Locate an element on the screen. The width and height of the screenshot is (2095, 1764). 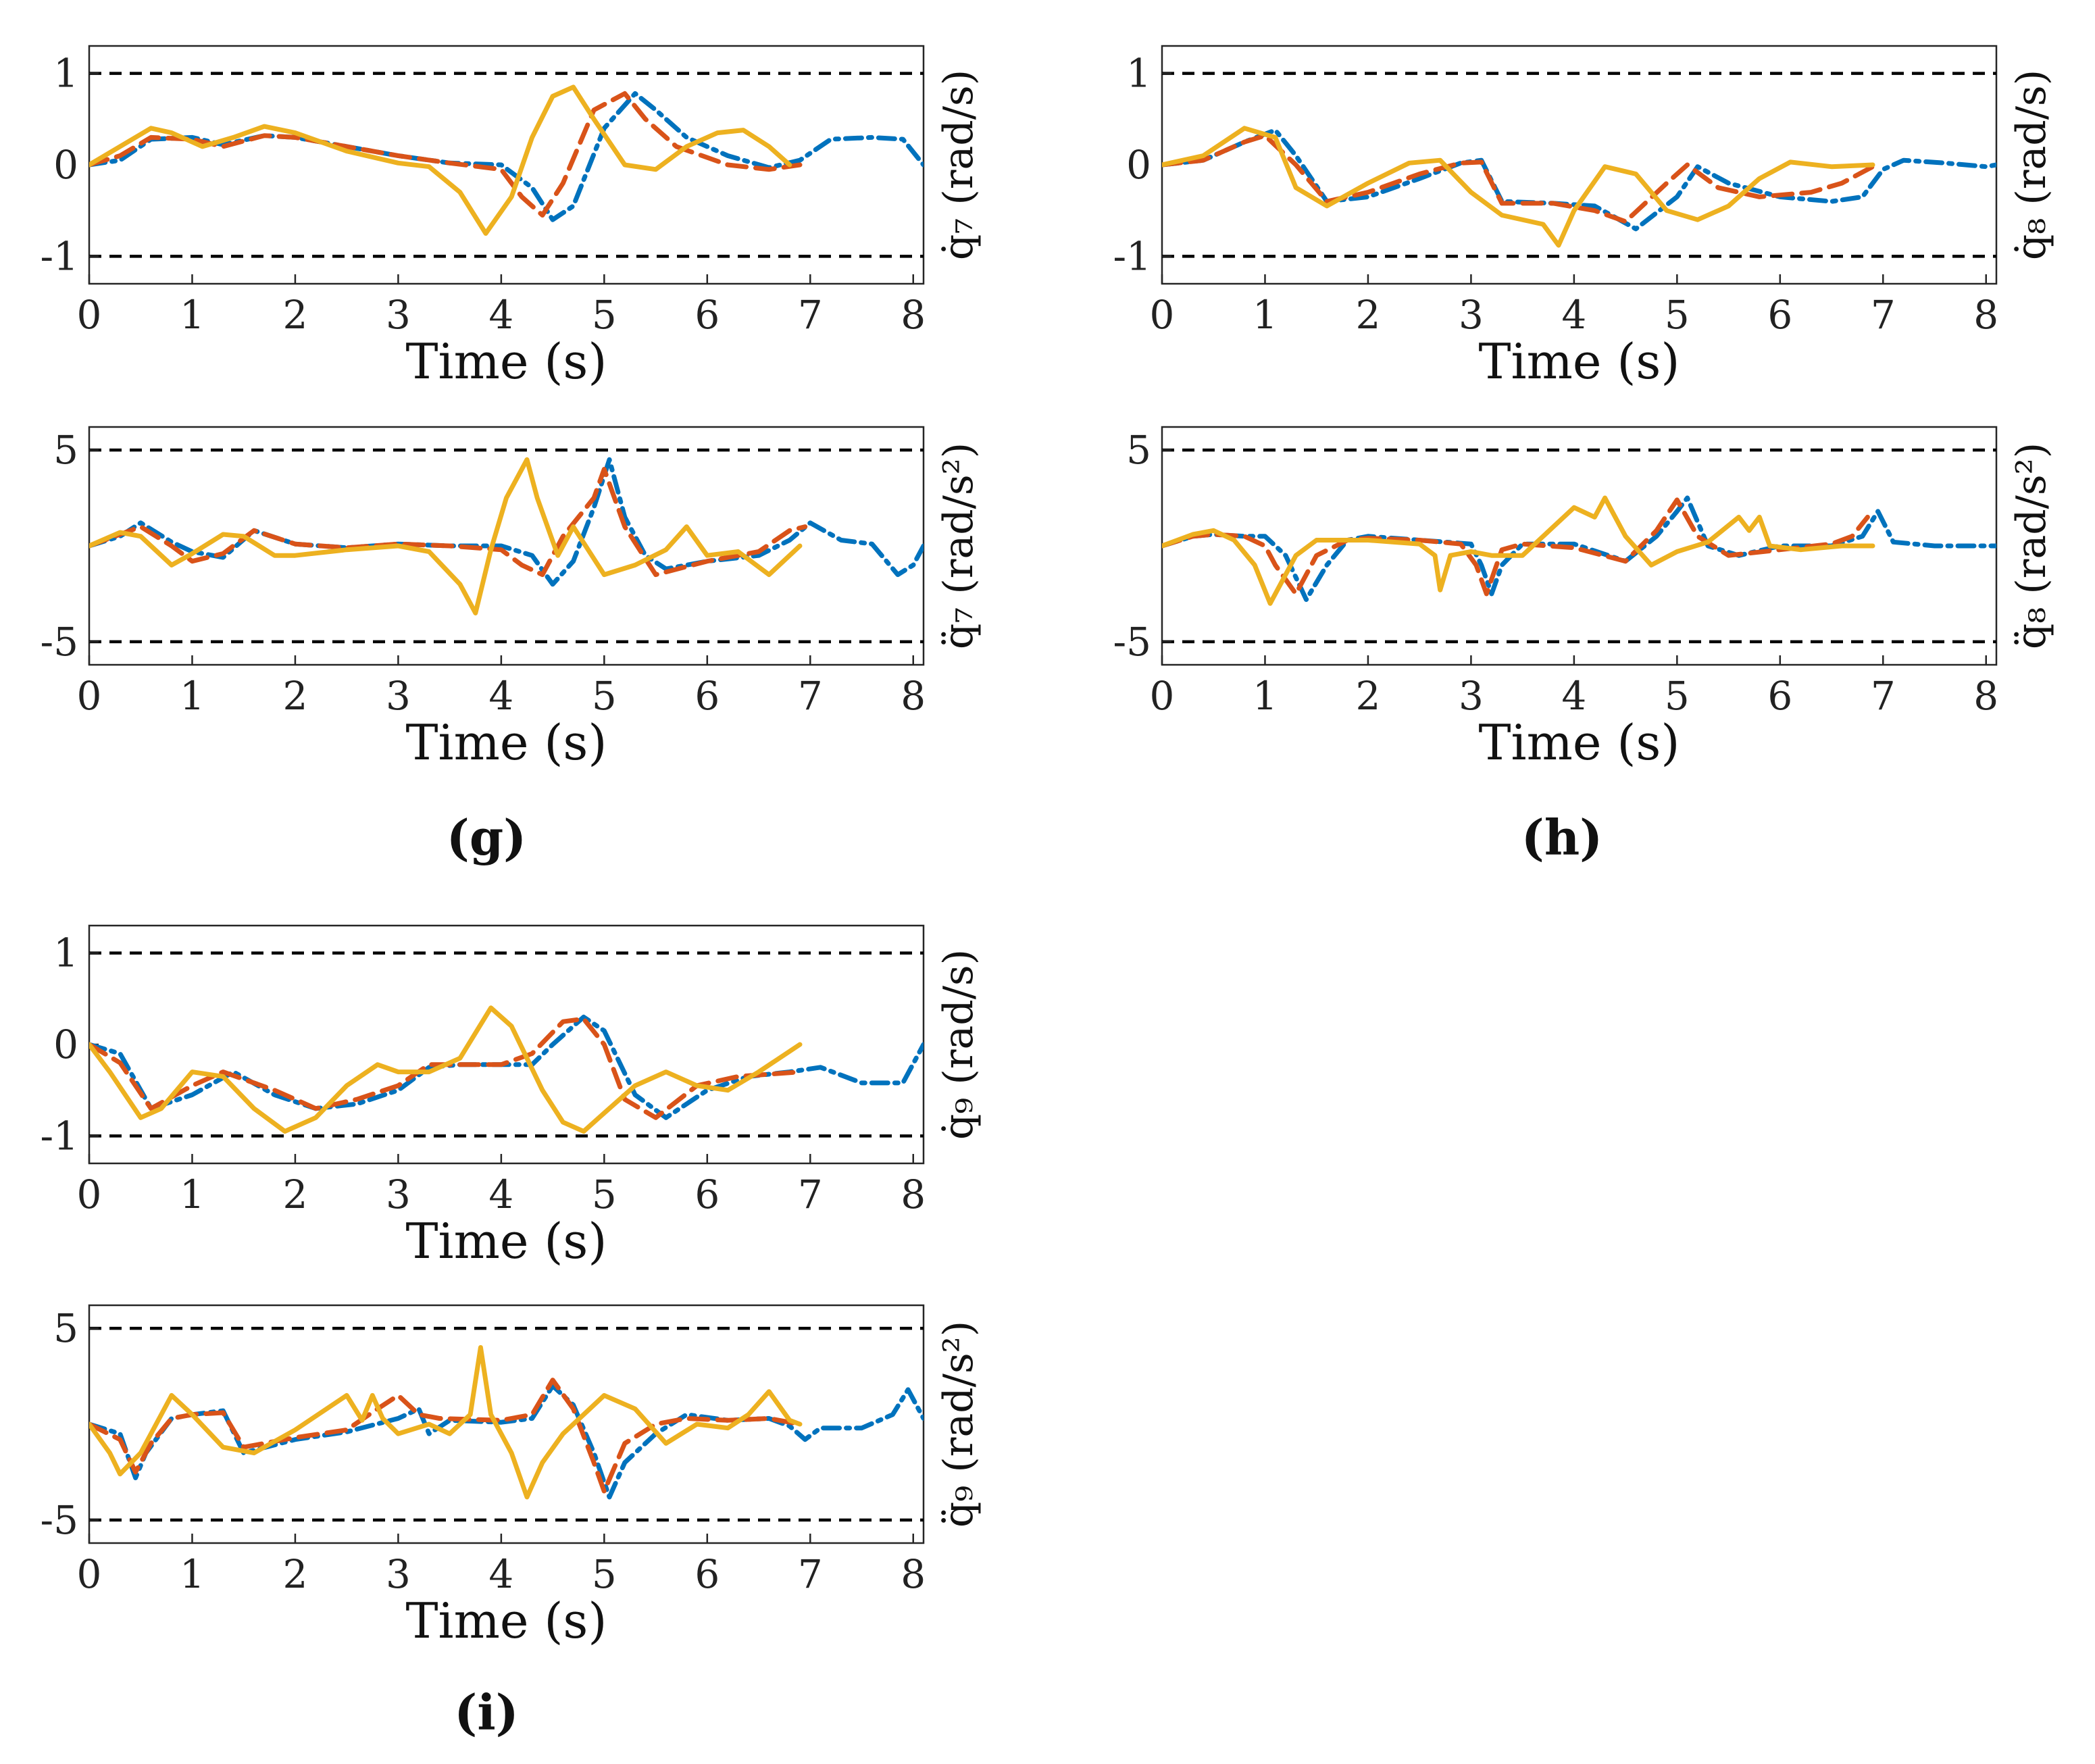
y-axis-label: q̈₉ (rad/s²) is located at coordinates (959, 1425).